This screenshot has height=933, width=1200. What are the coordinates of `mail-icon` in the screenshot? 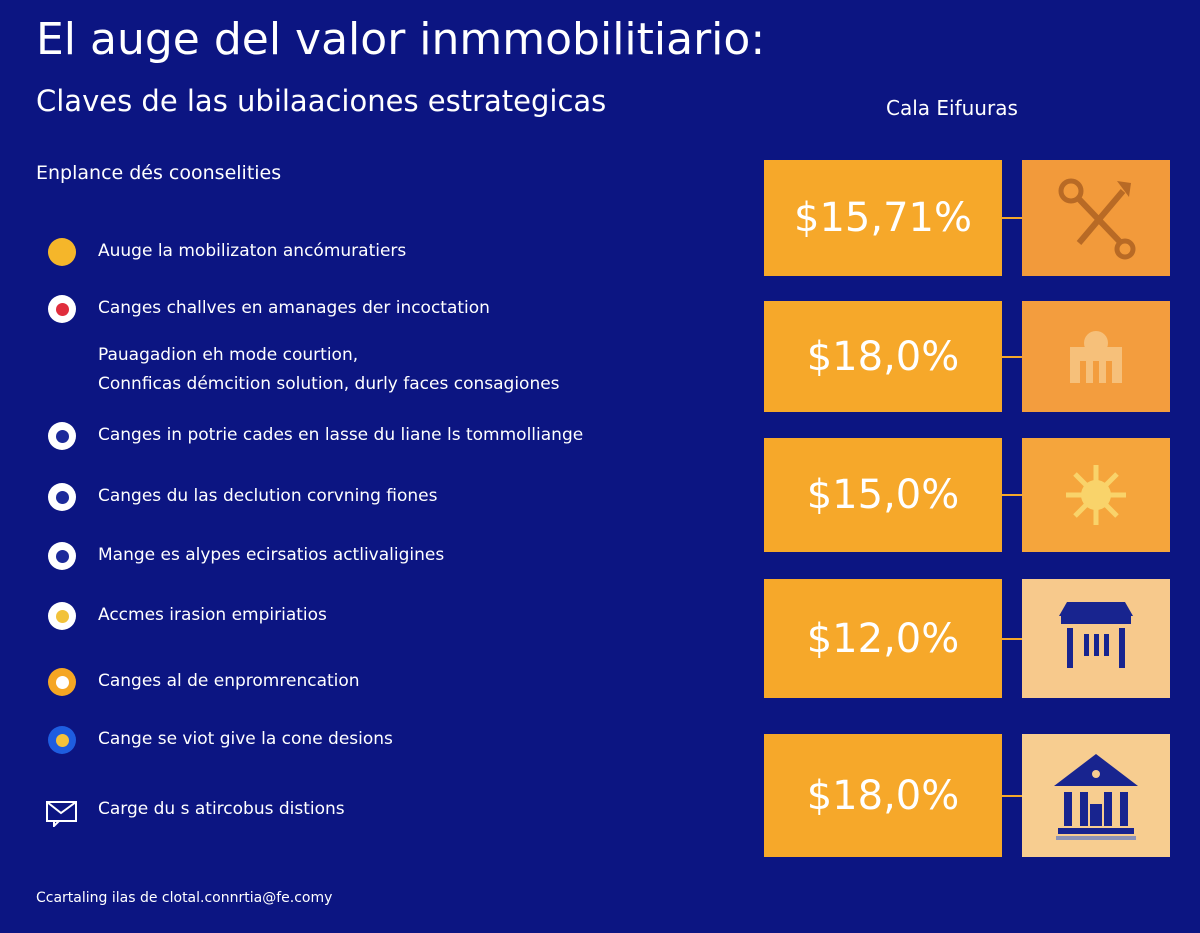 It's located at (61, 815).